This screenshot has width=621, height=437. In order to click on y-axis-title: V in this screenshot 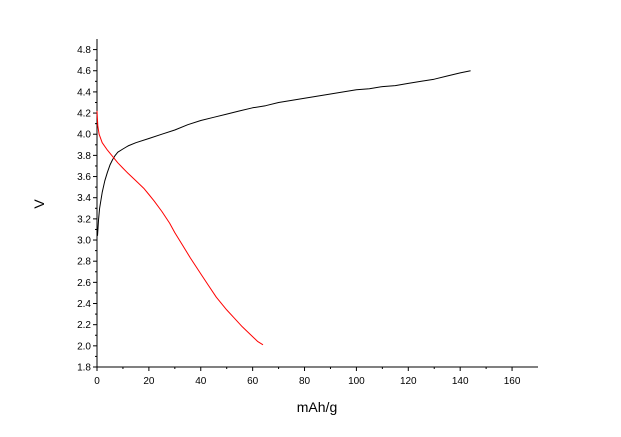, I will do `click(39, 204)`.